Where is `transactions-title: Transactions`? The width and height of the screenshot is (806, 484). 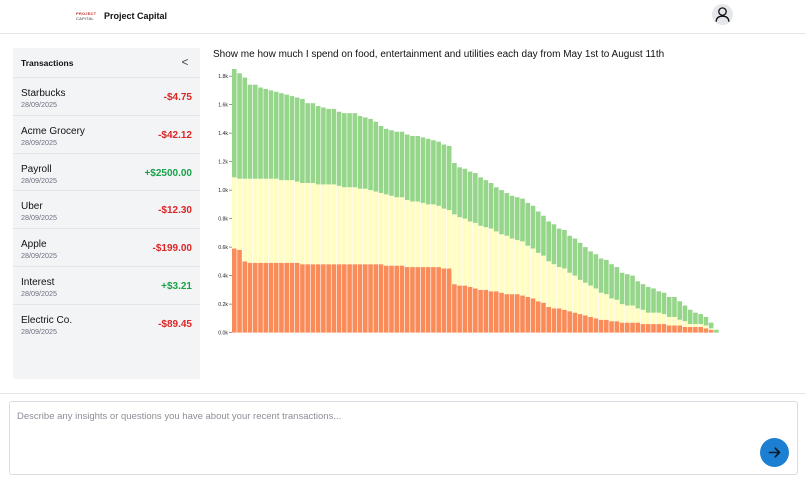
transactions-title: Transactions is located at coordinates (47, 63).